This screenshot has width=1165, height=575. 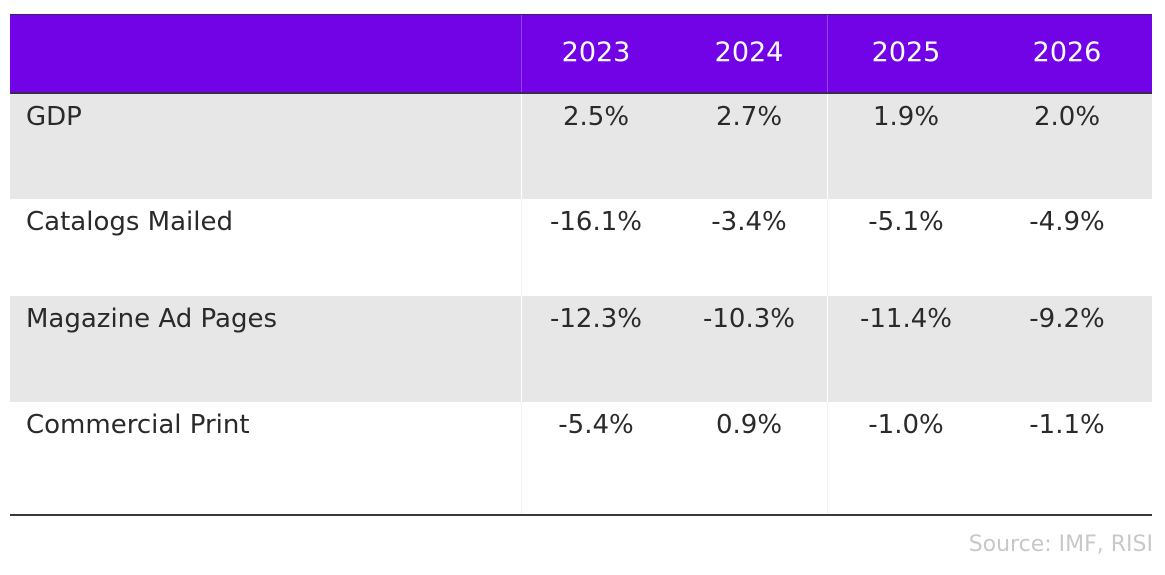 What do you see at coordinates (1067, 319) in the screenshot?
I see `table-cell: -9.2%` at bounding box center [1067, 319].